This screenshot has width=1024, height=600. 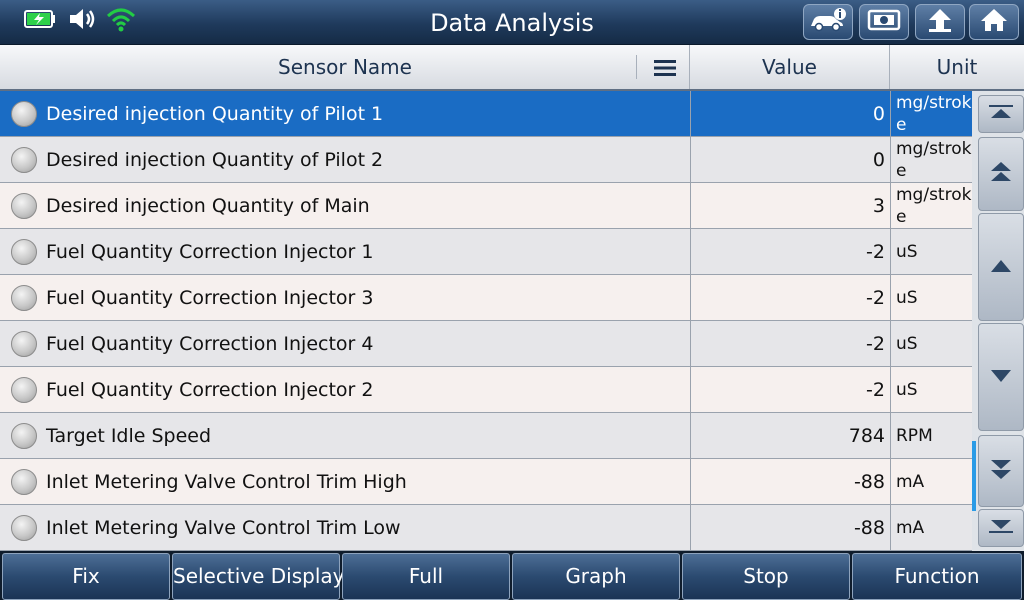 What do you see at coordinates (210, 390) in the screenshot?
I see `sensor-name: Fuel Quantity Correction Injector 2` at bounding box center [210, 390].